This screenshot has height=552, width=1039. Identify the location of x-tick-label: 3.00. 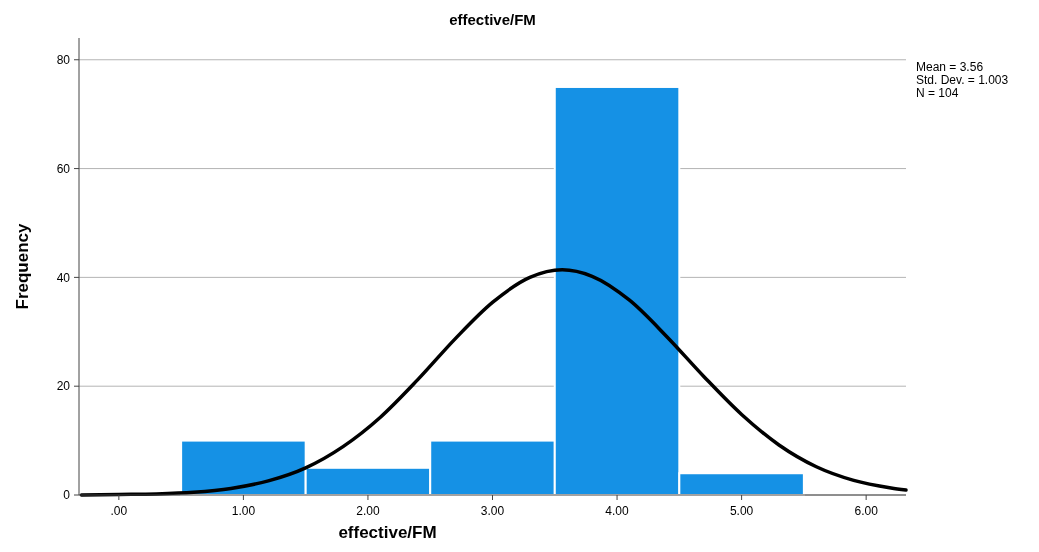
(492, 511).